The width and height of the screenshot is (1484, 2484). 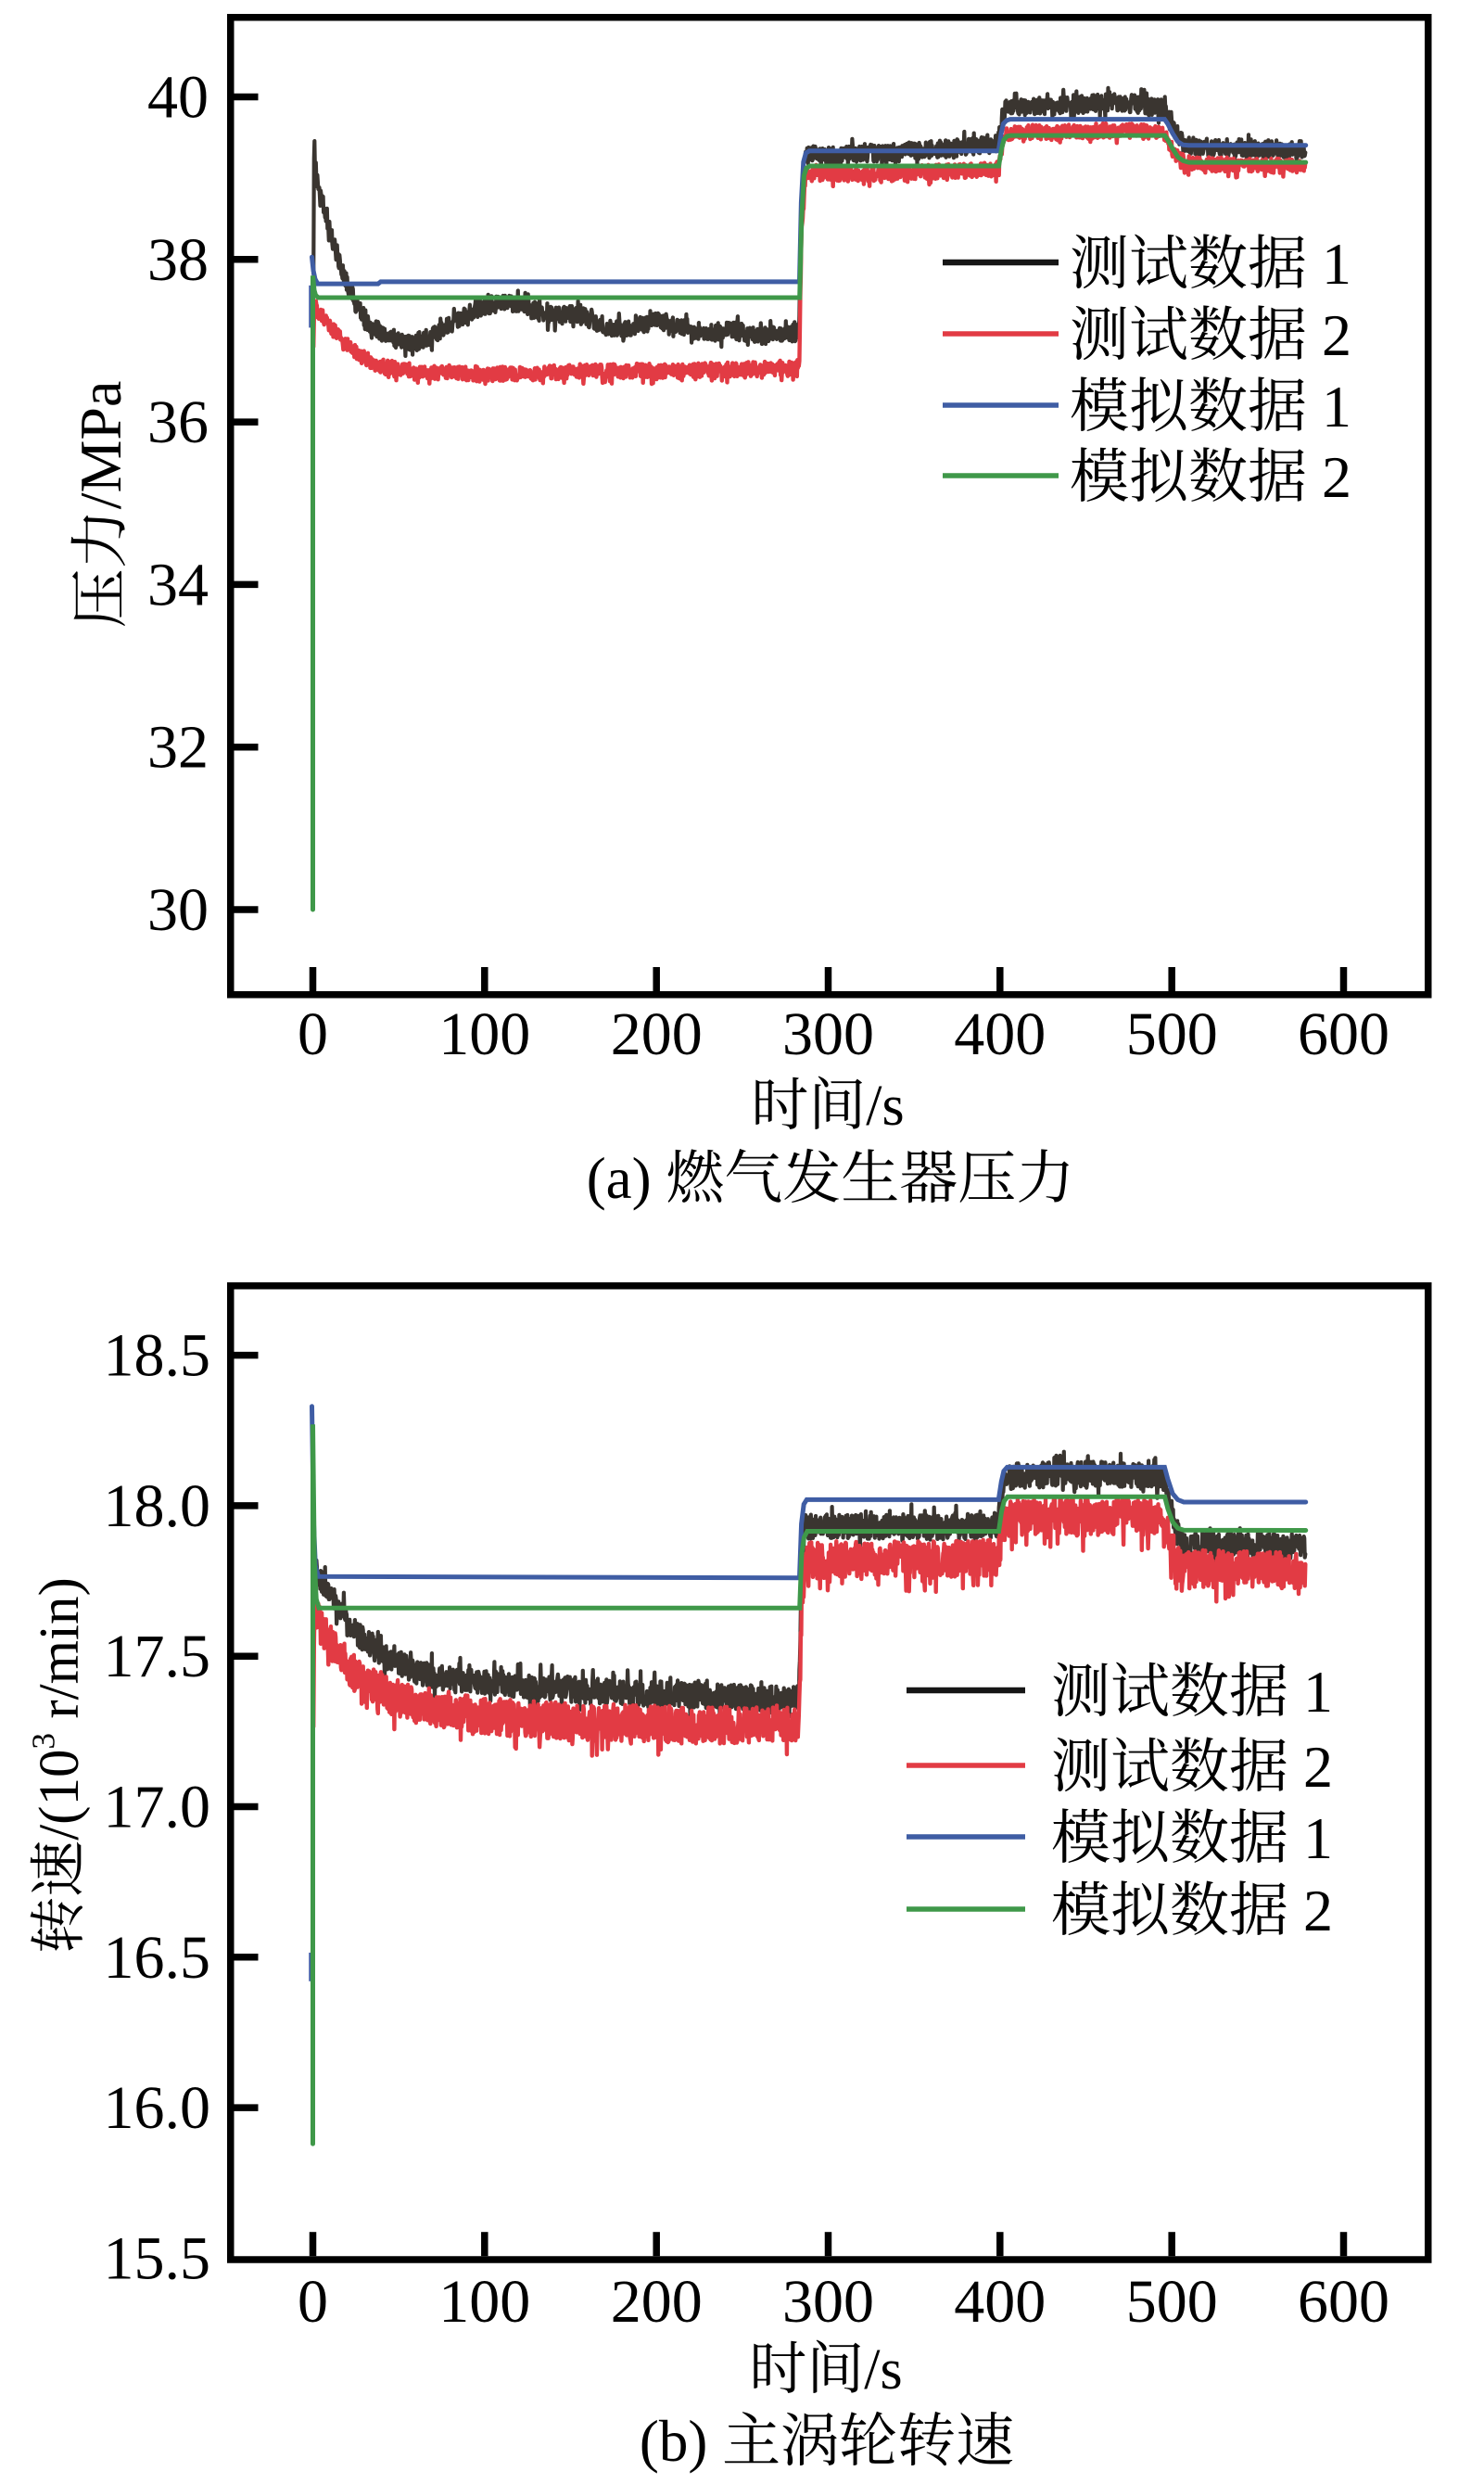 What do you see at coordinates (157, 1958) in the screenshot?
I see `svg-text: 16.5` at bounding box center [157, 1958].